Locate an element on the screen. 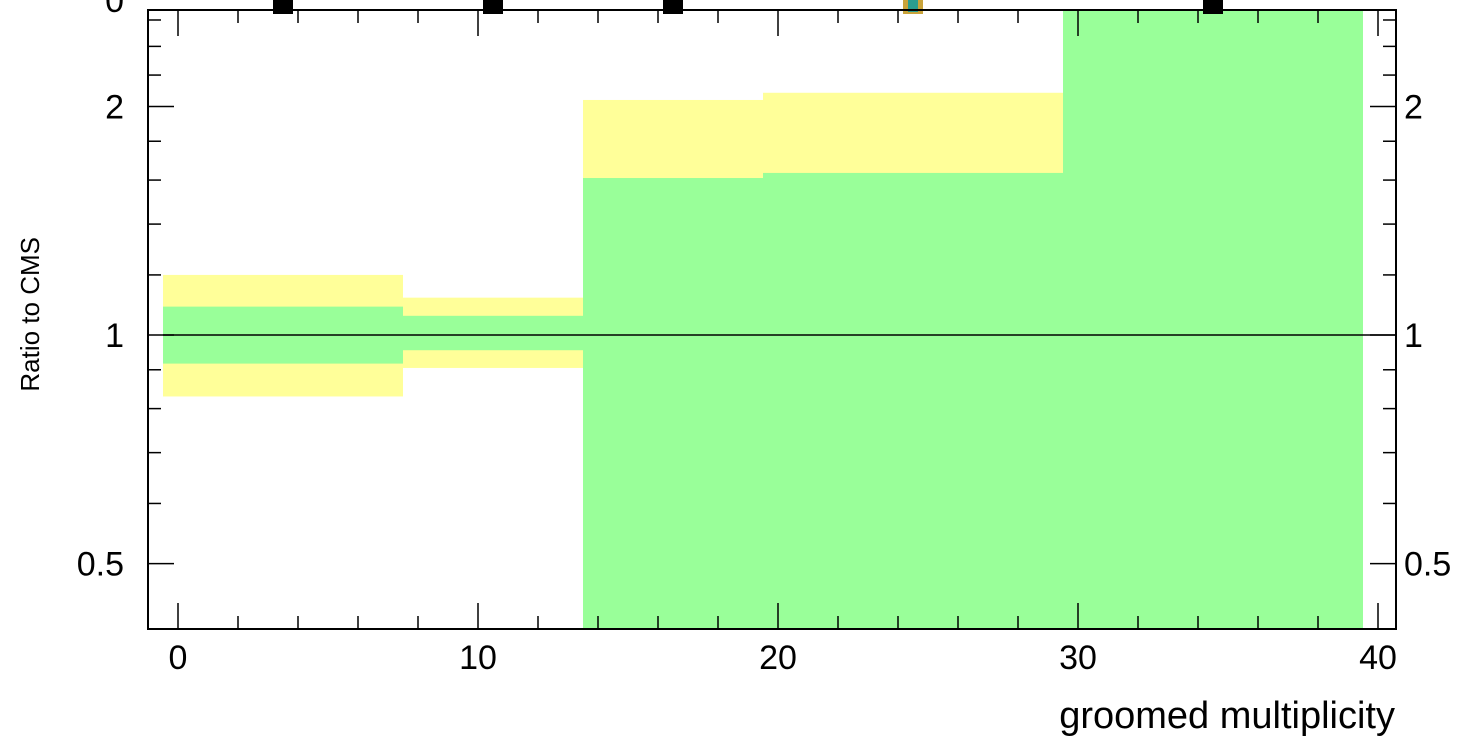  y-tick-label-right-0.5: 0.5 is located at coordinates (1427, 565).